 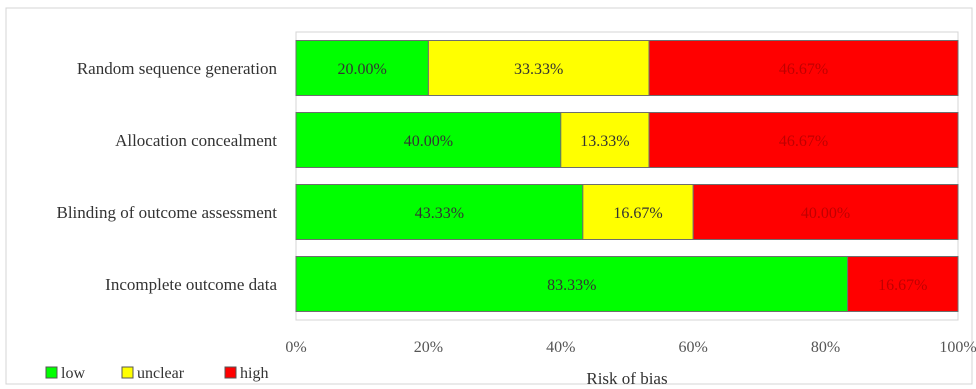 I want to click on legend: low unclear high, so click(x=156, y=373).